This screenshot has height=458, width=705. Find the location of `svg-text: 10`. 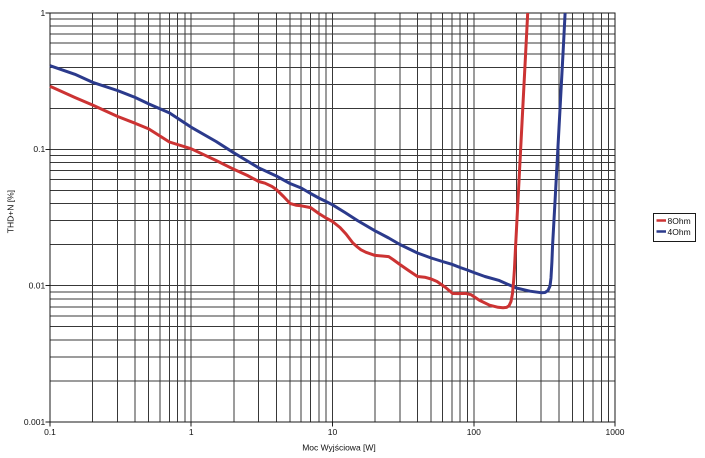

svg-text: 10 is located at coordinates (333, 432).